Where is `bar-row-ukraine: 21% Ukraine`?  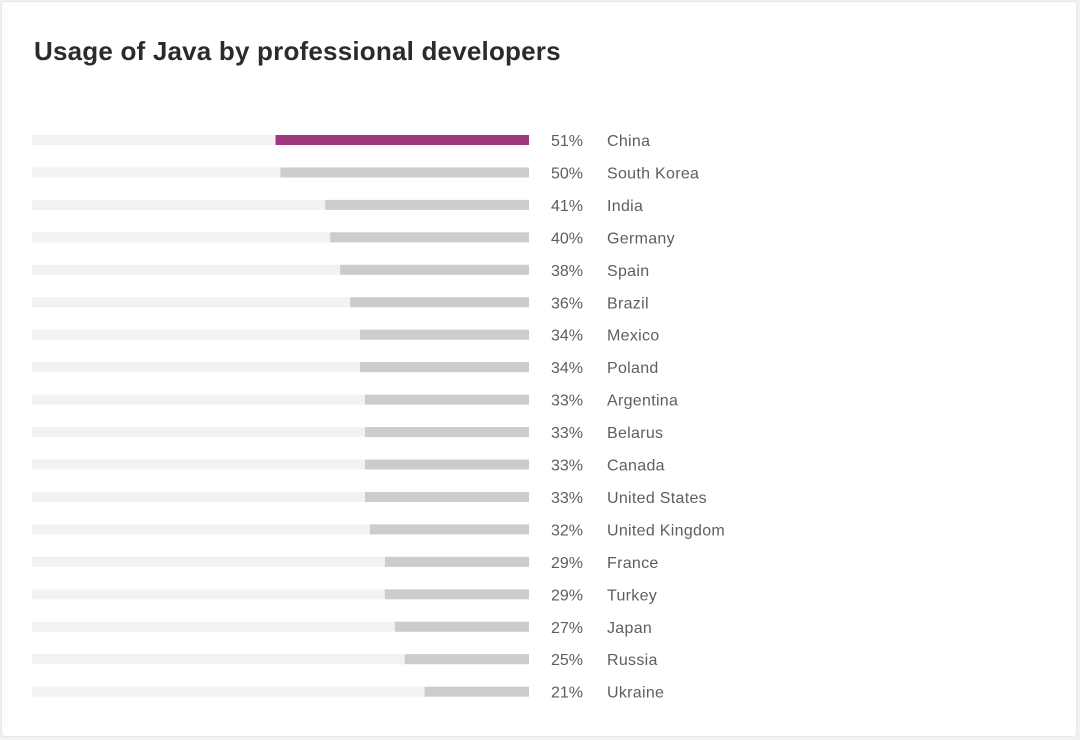
bar-row-ukraine: 21% Ukraine is located at coordinates (348, 693).